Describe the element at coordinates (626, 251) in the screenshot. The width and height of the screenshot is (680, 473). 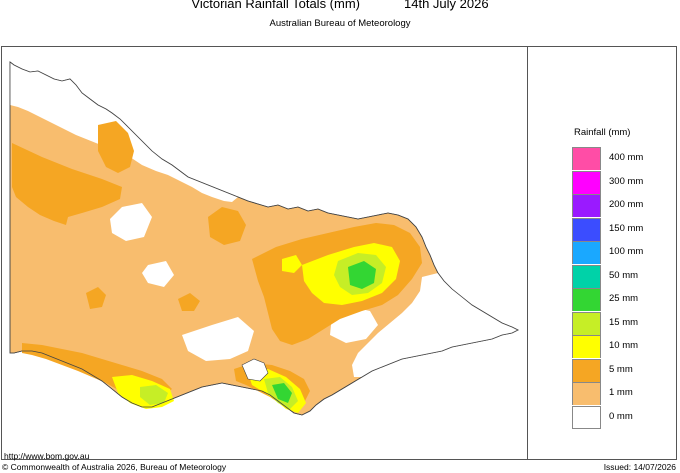
I see `legend-label: 100 mm` at that location.